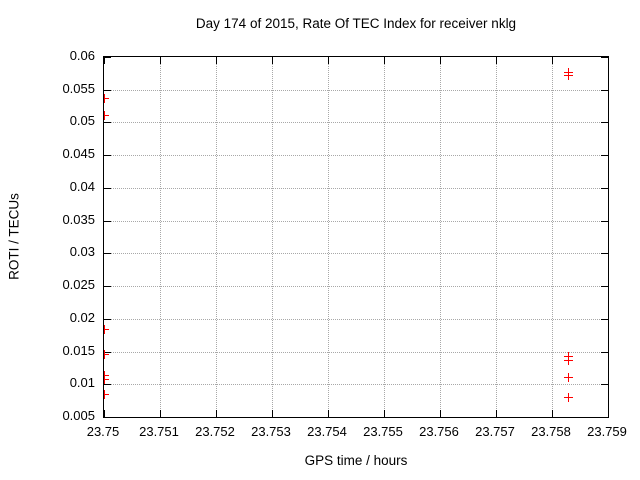  What do you see at coordinates (82, 121) in the screenshot?
I see `y-tick-label: 0.05` at bounding box center [82, 121].